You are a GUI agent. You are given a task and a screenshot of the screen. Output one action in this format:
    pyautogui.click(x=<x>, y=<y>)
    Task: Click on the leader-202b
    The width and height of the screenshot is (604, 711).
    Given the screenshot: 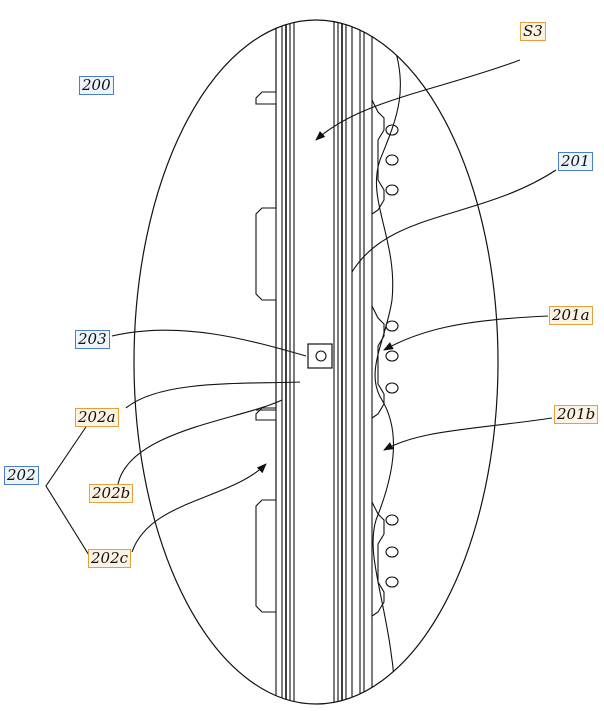 What is the action you would take?
    pyautogui.click(x=200, y=442)
    